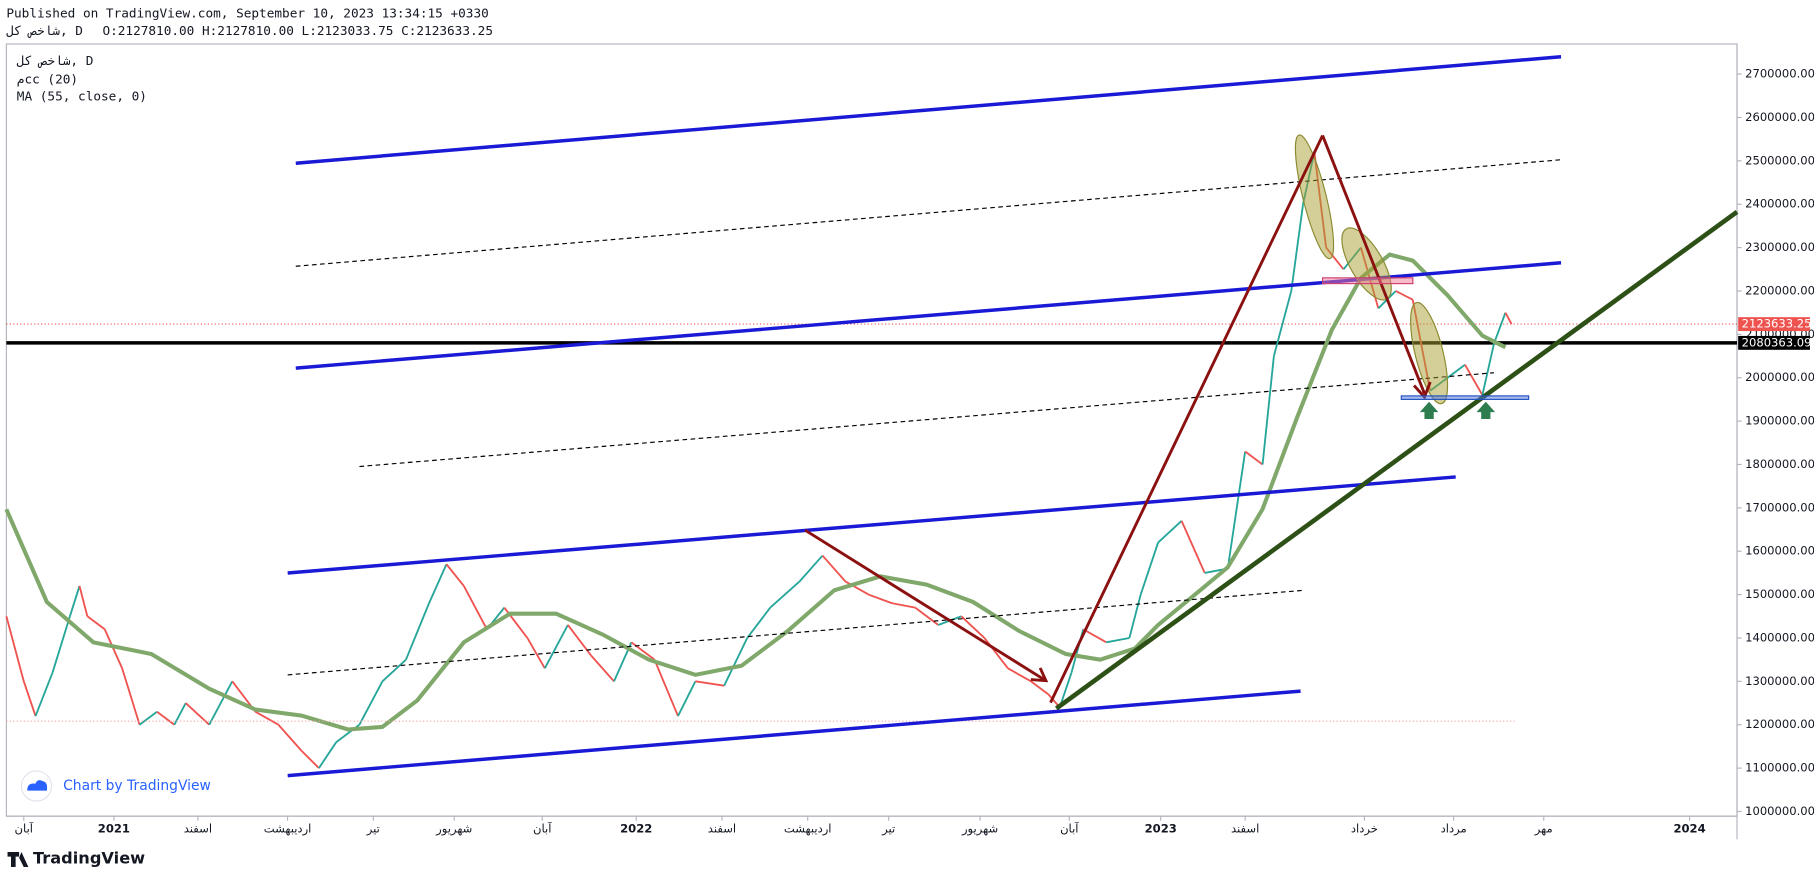 Image resolution: width=1814 pixels, height=874 pixels. Describe the element at coordinates (44, 31) in the screenshot. I see `symbol: شاخص کل, D` at that location.